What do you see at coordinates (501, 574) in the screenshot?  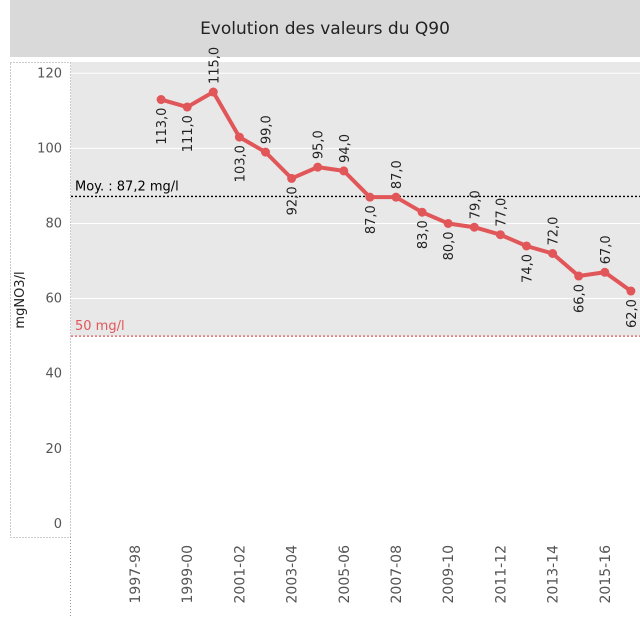 I see `x-tick-label: 2011-12` at bounding box center [501, 574].